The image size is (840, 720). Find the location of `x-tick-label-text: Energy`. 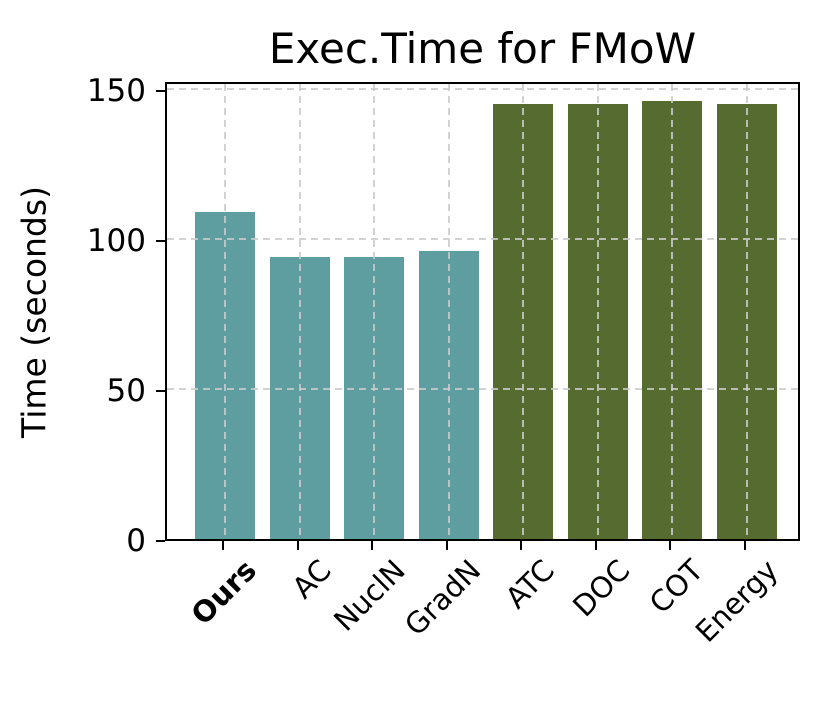

x-tick-label-text: Energy is located at coordinates (737, 601).